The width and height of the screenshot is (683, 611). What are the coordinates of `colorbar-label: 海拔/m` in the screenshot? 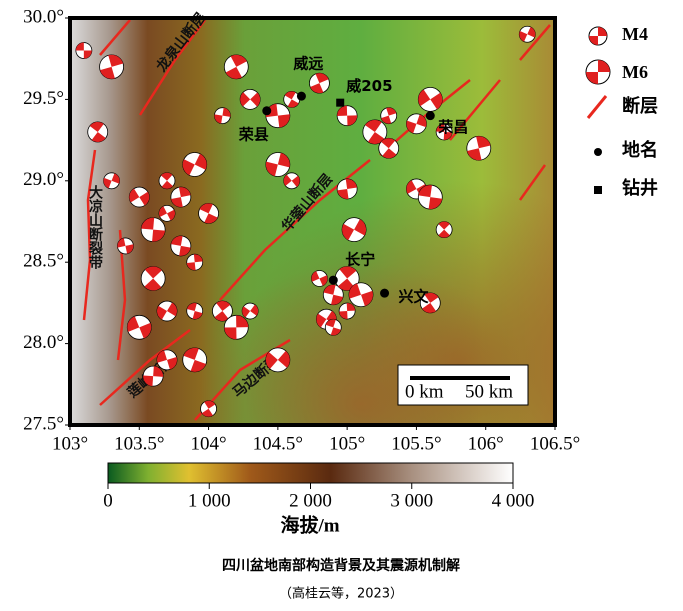 It's located at (309, 524).